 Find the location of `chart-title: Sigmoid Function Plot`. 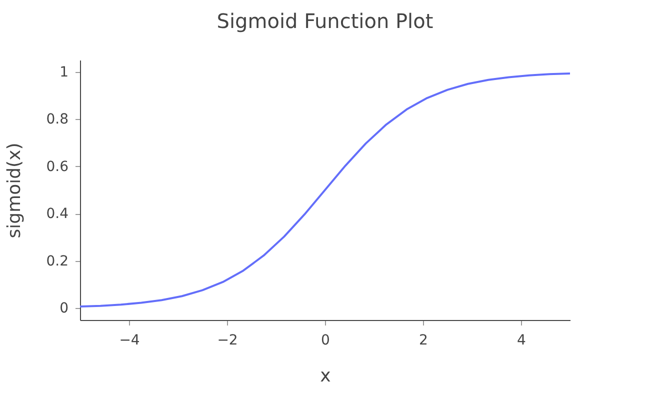

chart-title: Sigmoid Function Plot is located at coordinates (325, 21).